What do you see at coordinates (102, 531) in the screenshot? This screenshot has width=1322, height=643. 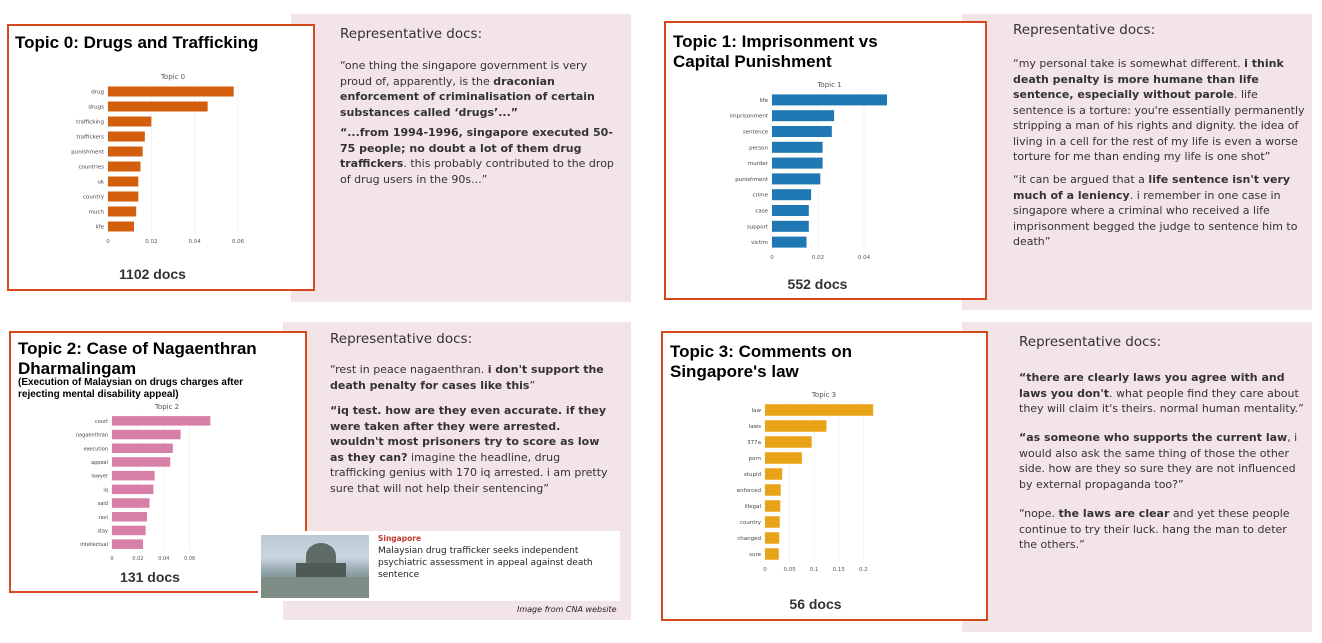 I see `y-tick-label: stay` at bounding box center [102, 531].